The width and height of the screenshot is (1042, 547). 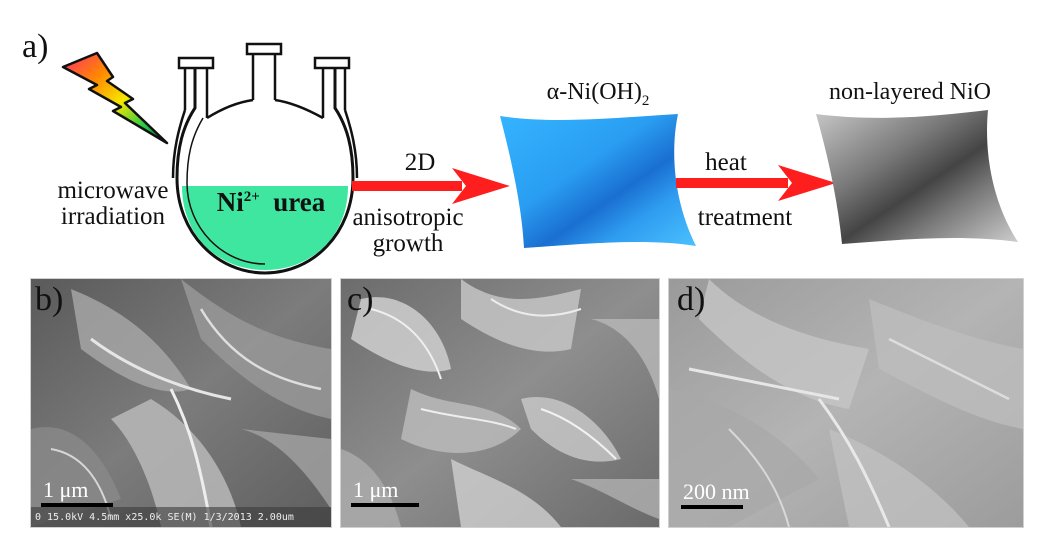 I want to click on arrow1-bottom-line2: growth, so click(x=408, y=244).